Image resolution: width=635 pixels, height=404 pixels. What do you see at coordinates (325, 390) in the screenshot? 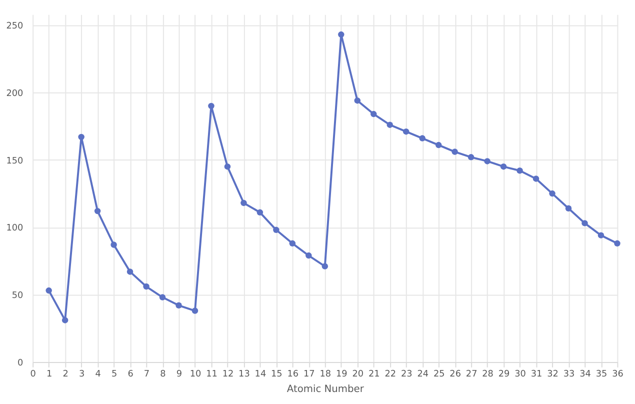
I see `x-axis-title: Atomic Number` at bounding box center [325, 390].